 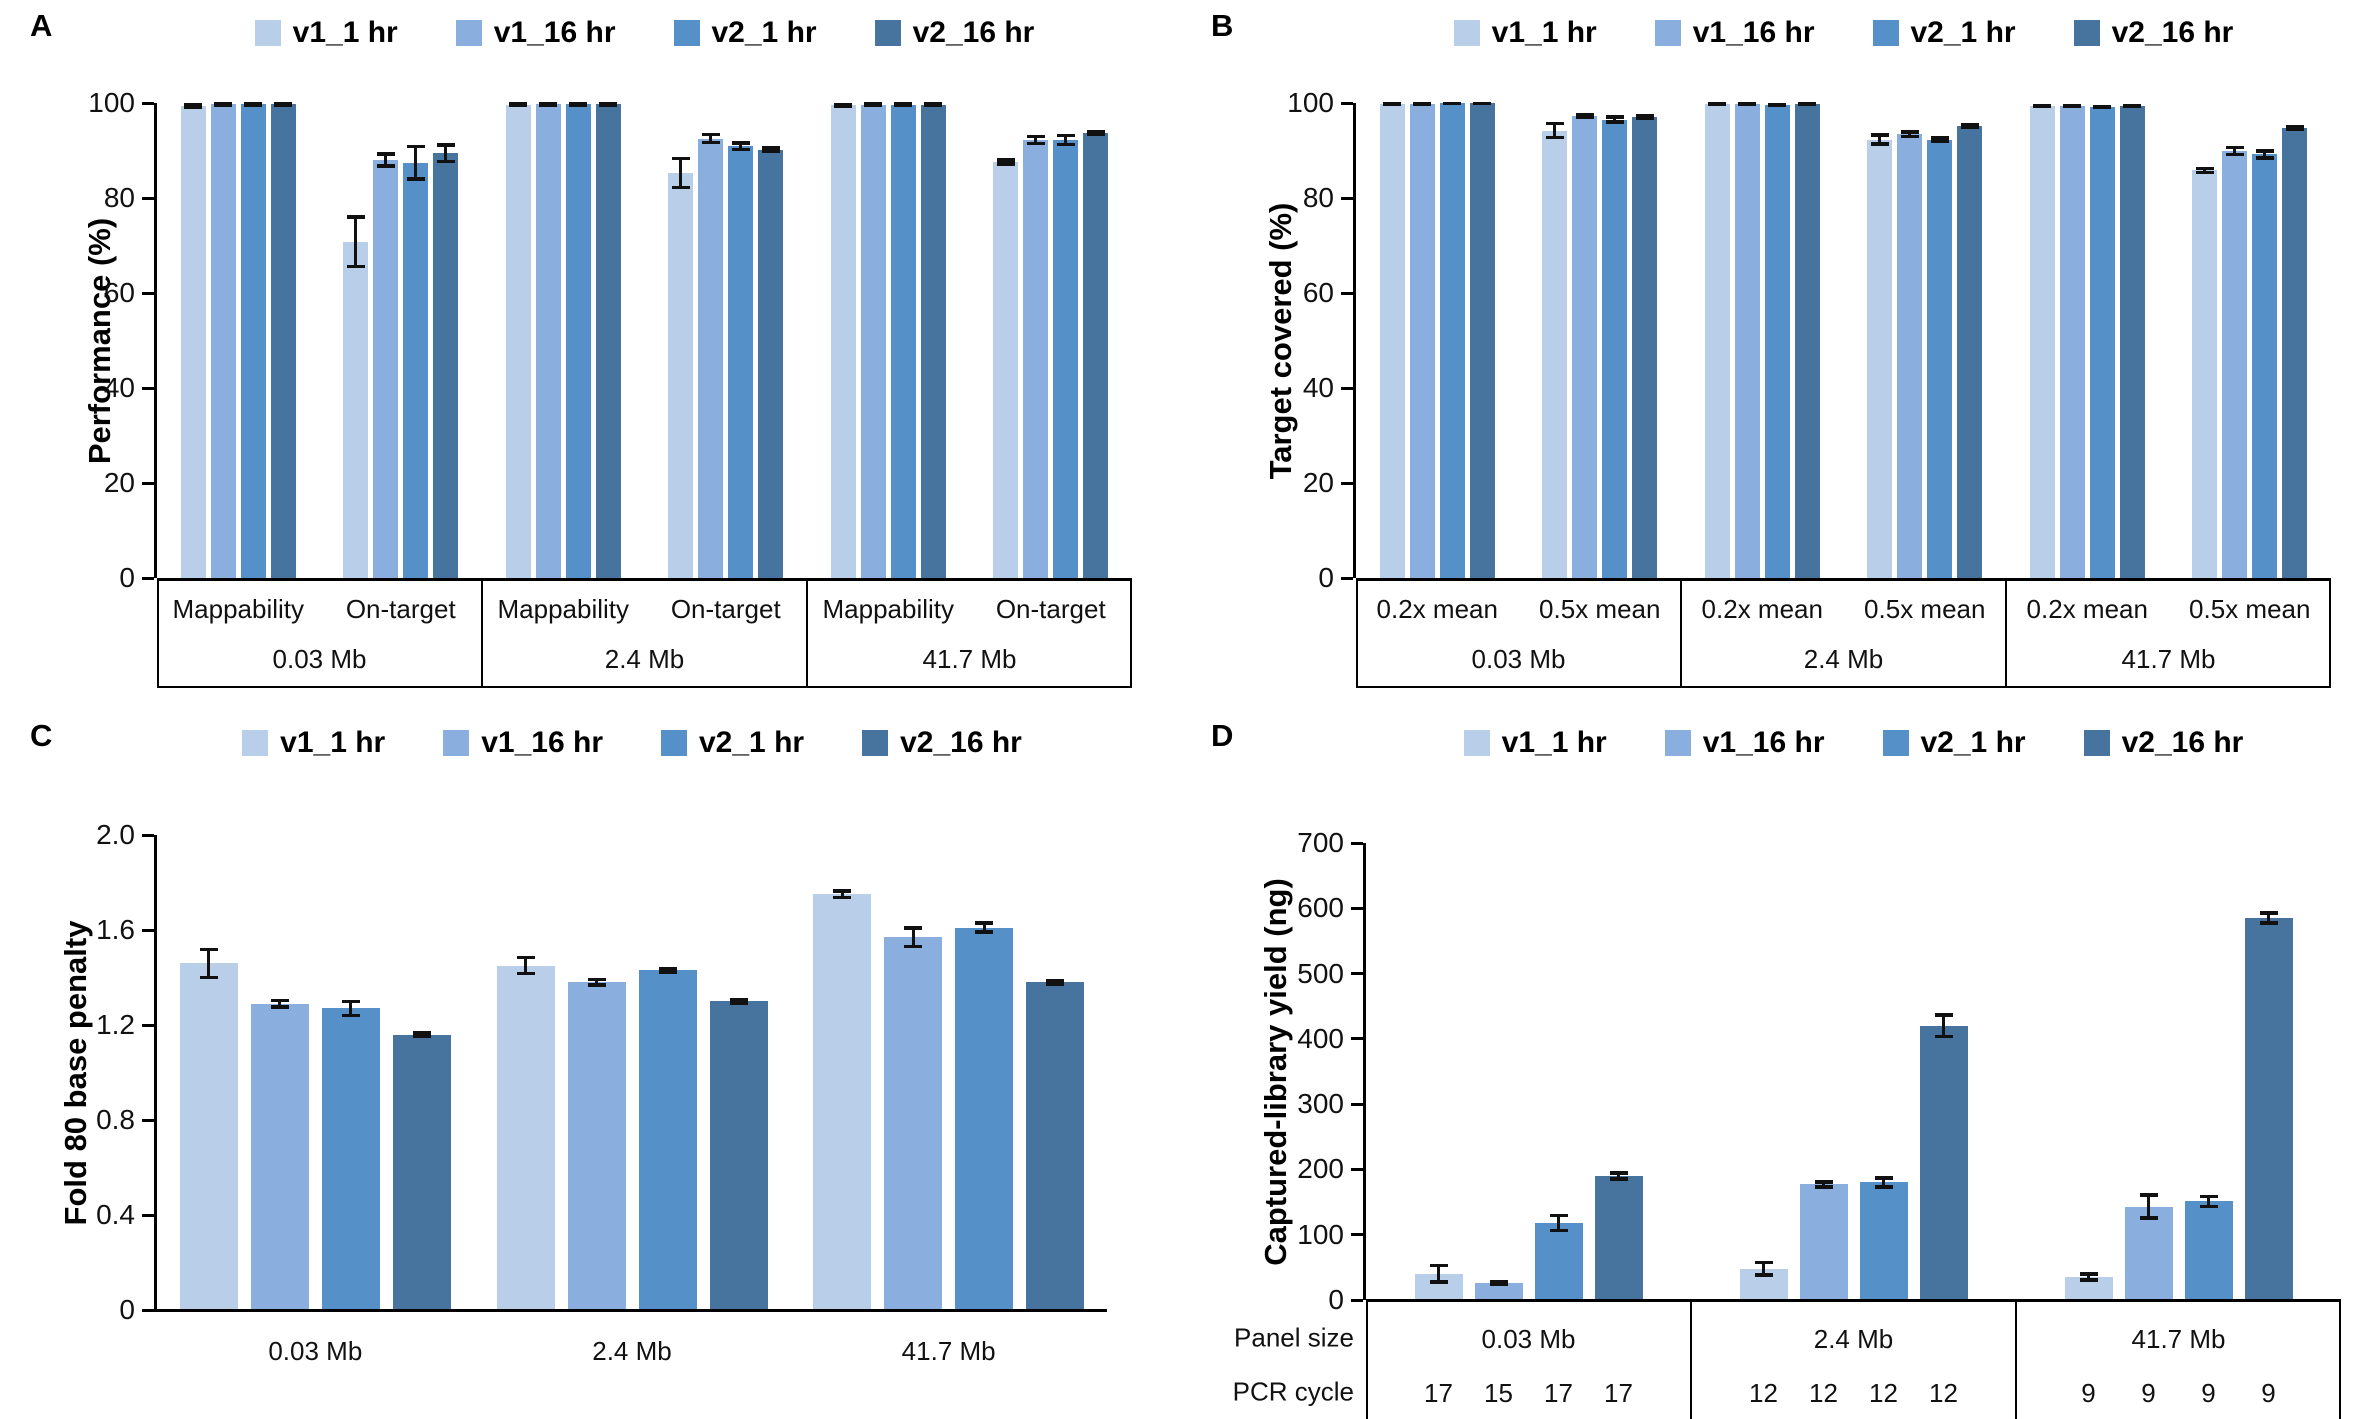 What do you see at coordinates (2163, 743) in the screenshot?
I see `legend-item: v2_16 hr` at bounding box center [2163, 743].